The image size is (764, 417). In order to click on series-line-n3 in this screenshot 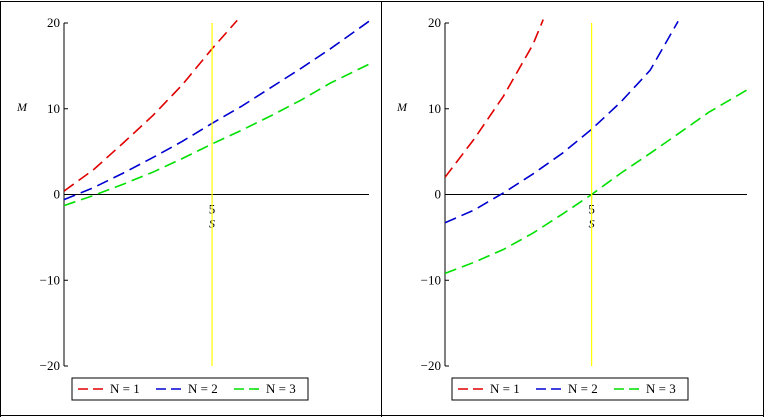, I will do `click(217, 135)`.